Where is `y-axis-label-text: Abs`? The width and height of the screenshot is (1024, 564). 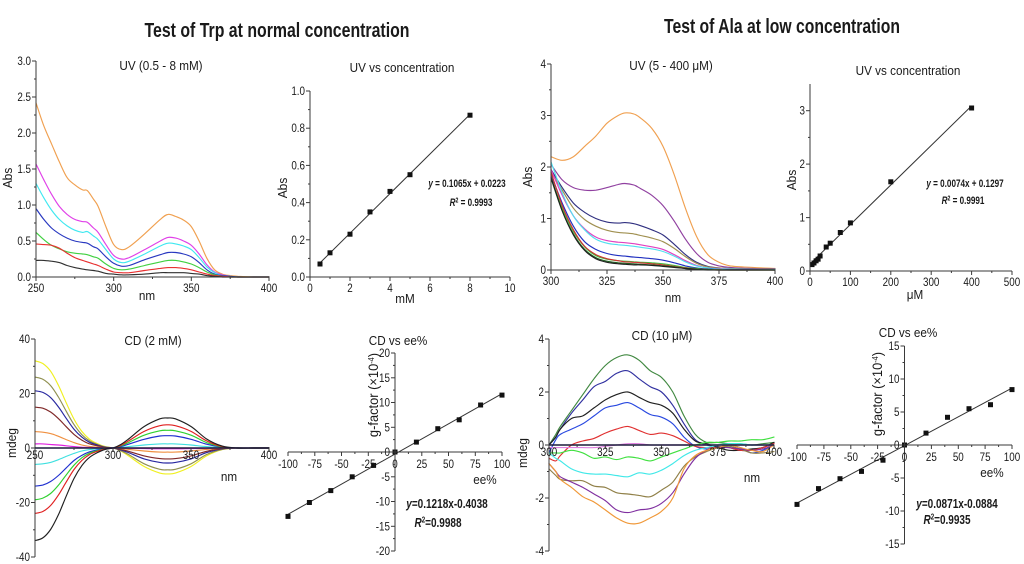 y-axis-label-text: Abs is located at coordinates (8, 178).